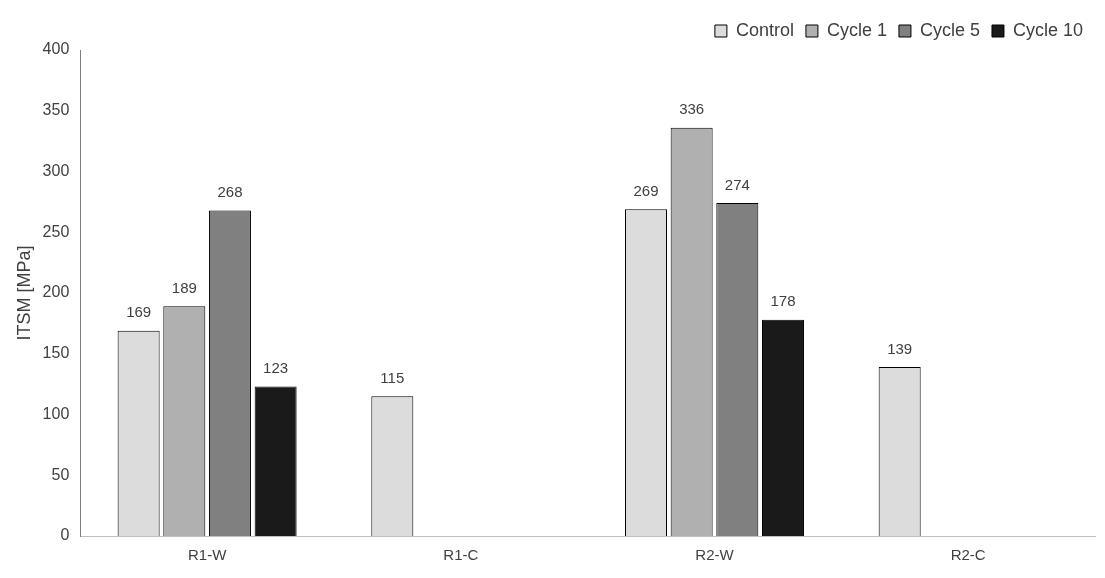 The height and width of the screenshot is (578, 1105). Describe the element at coordinates (56, 231) in the screenshot. I see `y-tick-label: 250` at that location.